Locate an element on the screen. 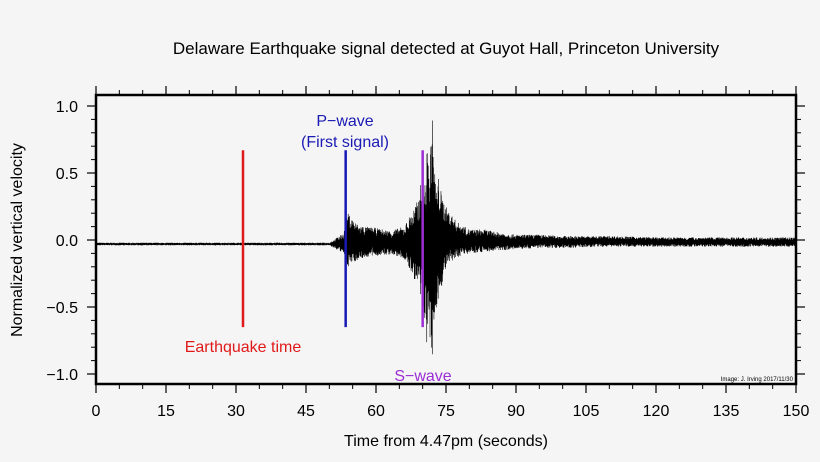 The width and height of the screenshot is (820, 462). x-axis-label: Time from 4.47pm (seconds) is located at coordinates (446, 441).